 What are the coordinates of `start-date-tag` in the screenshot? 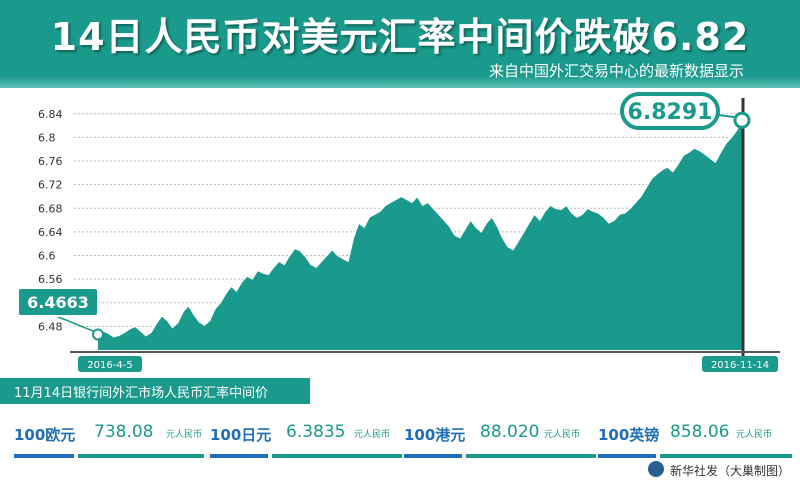 It's located at (110, 364).